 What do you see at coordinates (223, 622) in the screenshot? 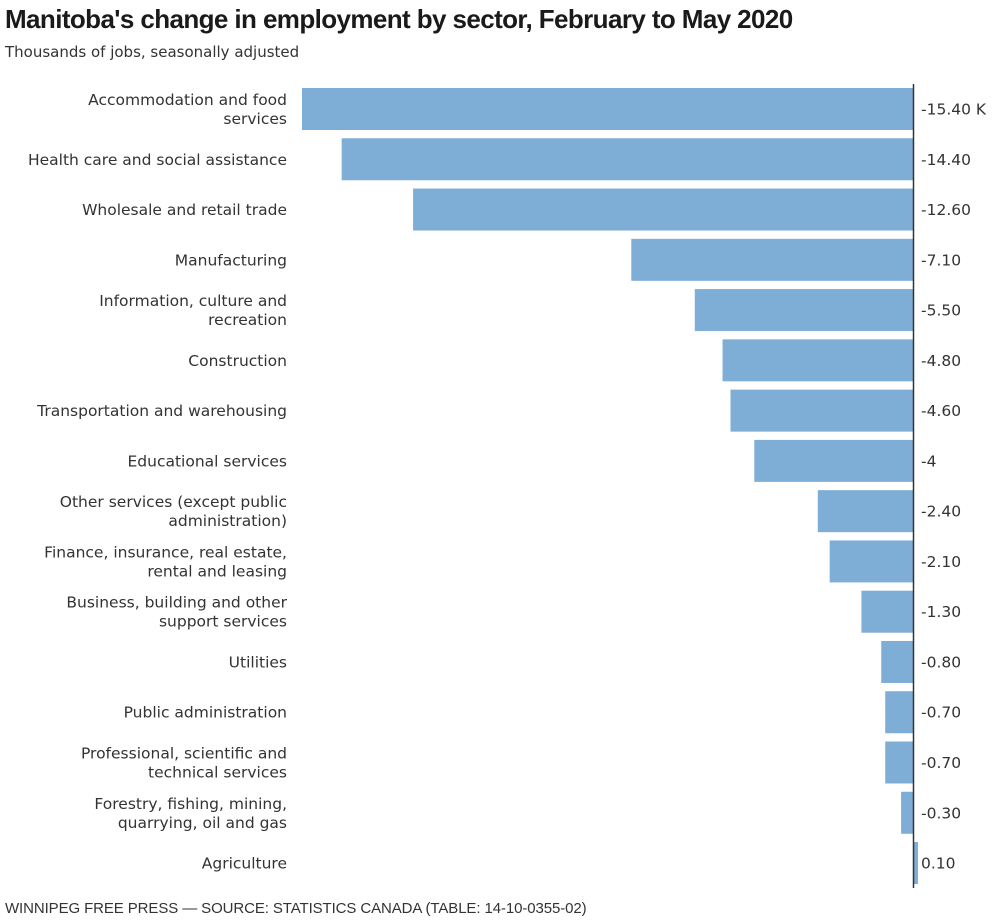
I see `category-label-line: support services` at bounding box center [223, 622].